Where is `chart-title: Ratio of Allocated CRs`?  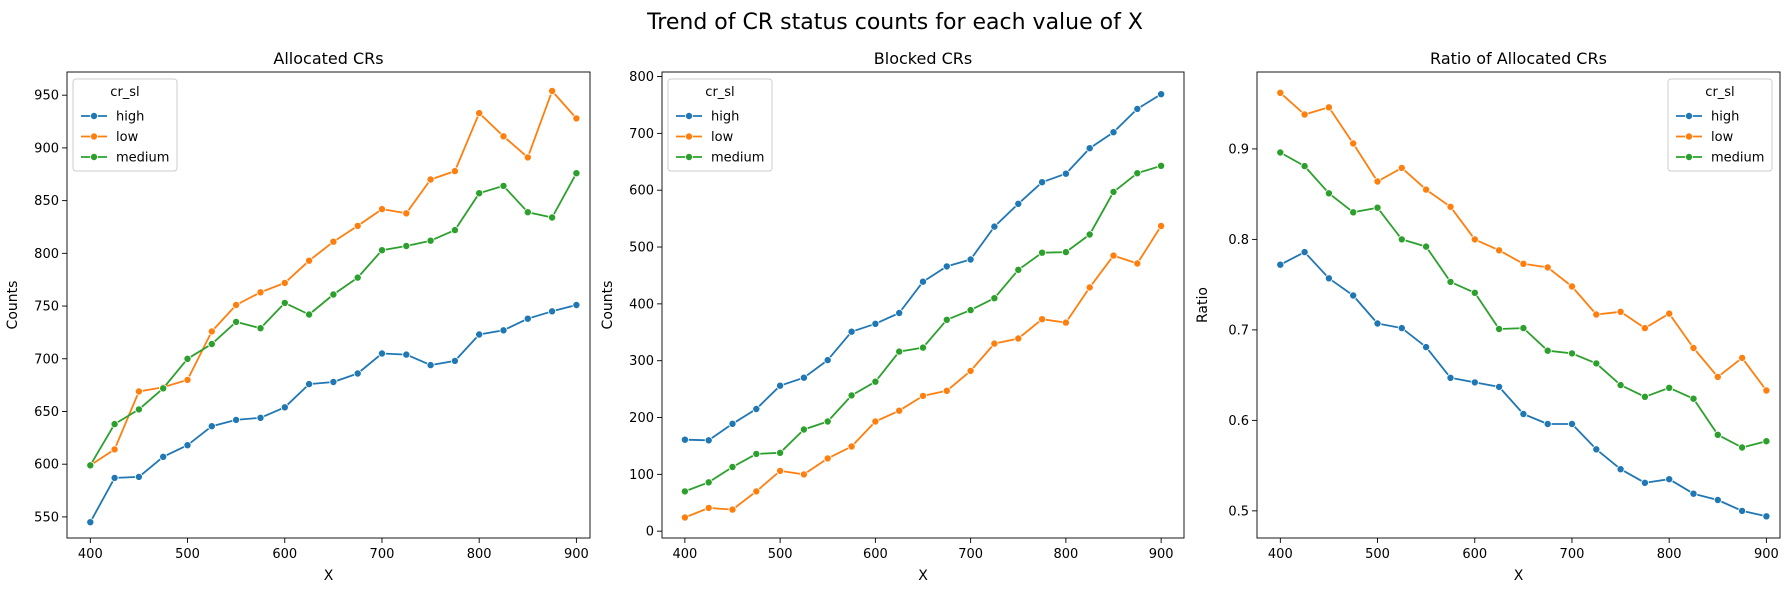 chart-title: Ratio of Allocated CRs is located at coordinates (1518, 58).